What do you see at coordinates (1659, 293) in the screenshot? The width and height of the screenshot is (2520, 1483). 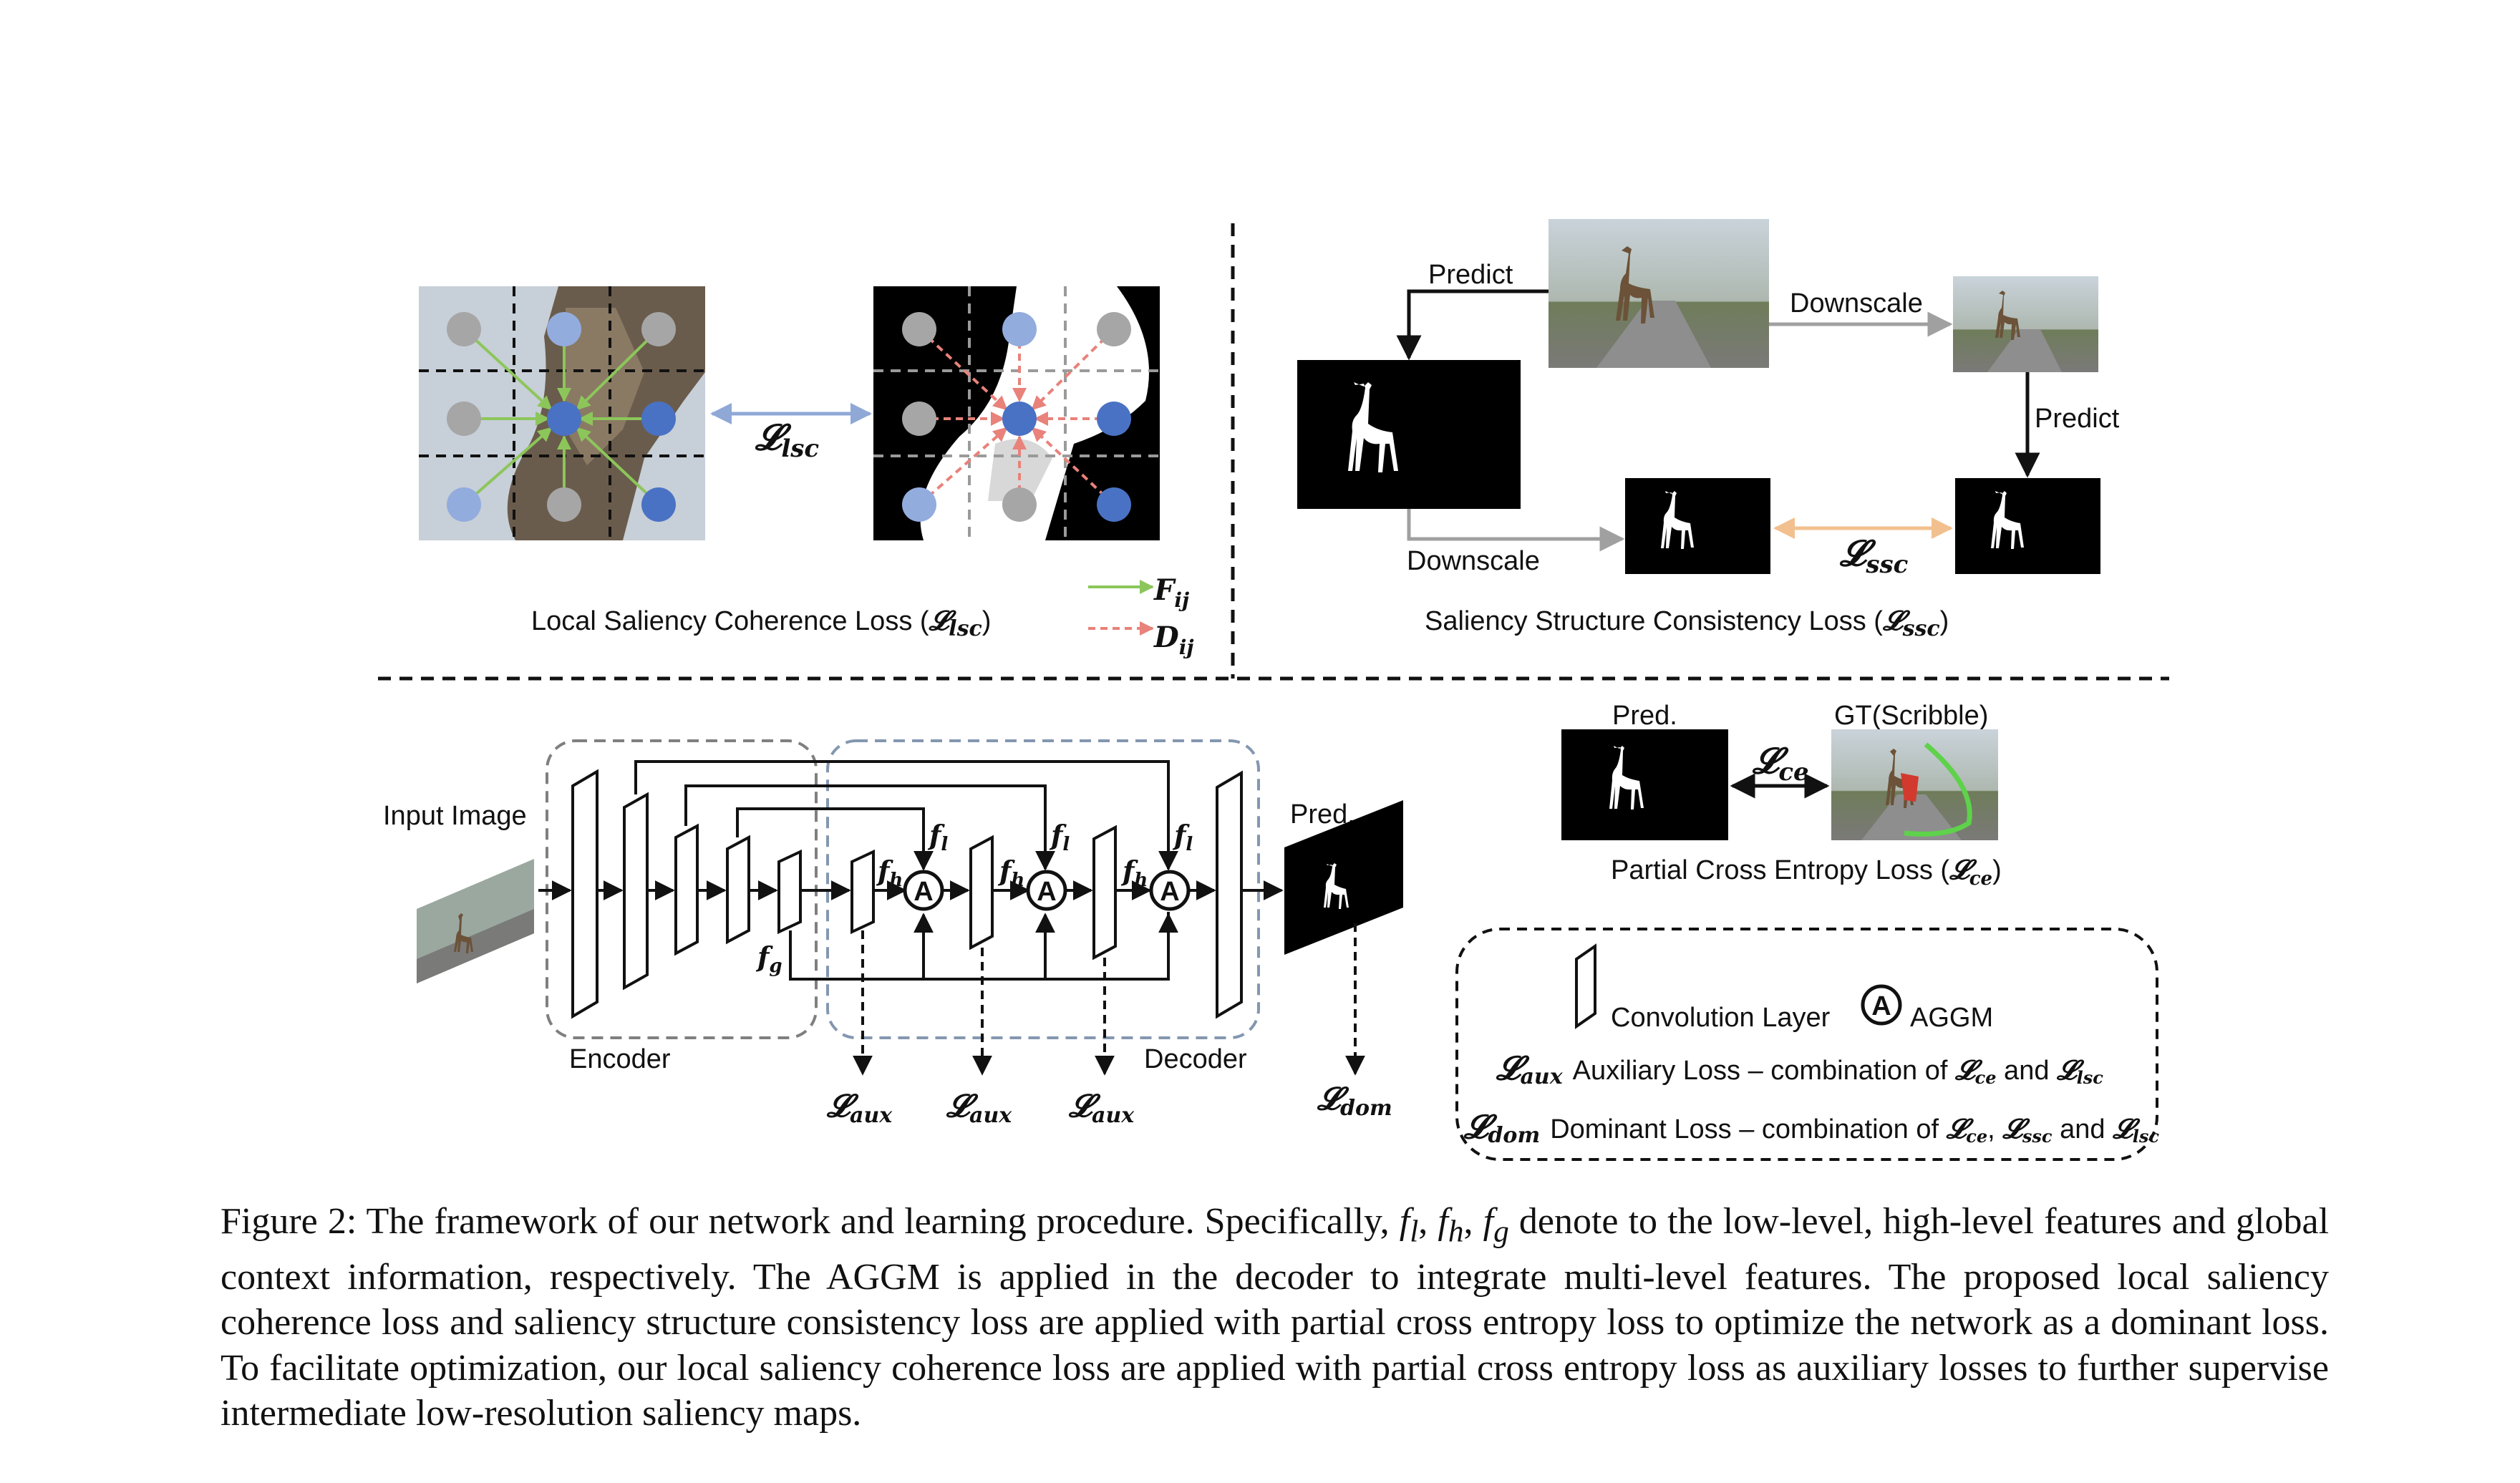 I see `input-photo-large` at bounding box center [1659, 293].